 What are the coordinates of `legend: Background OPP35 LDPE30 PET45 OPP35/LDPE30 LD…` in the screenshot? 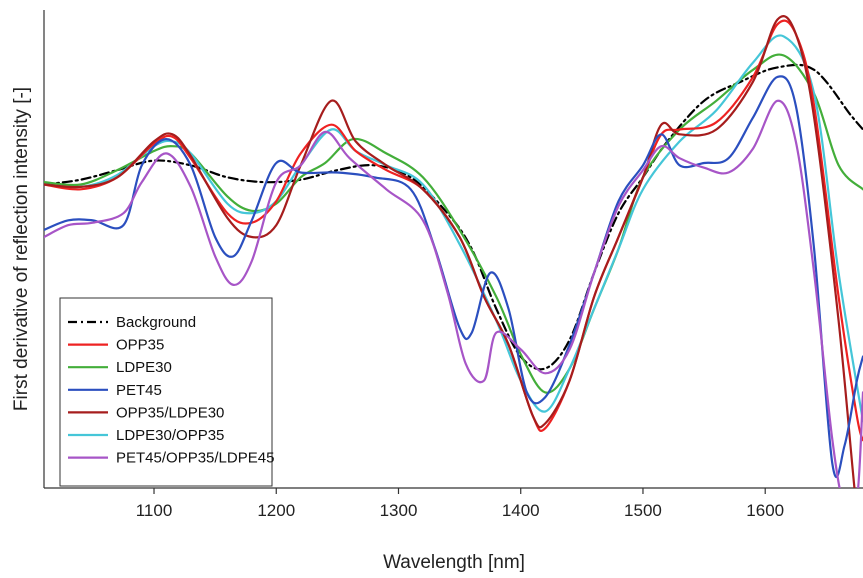 It's located at (166, 392).